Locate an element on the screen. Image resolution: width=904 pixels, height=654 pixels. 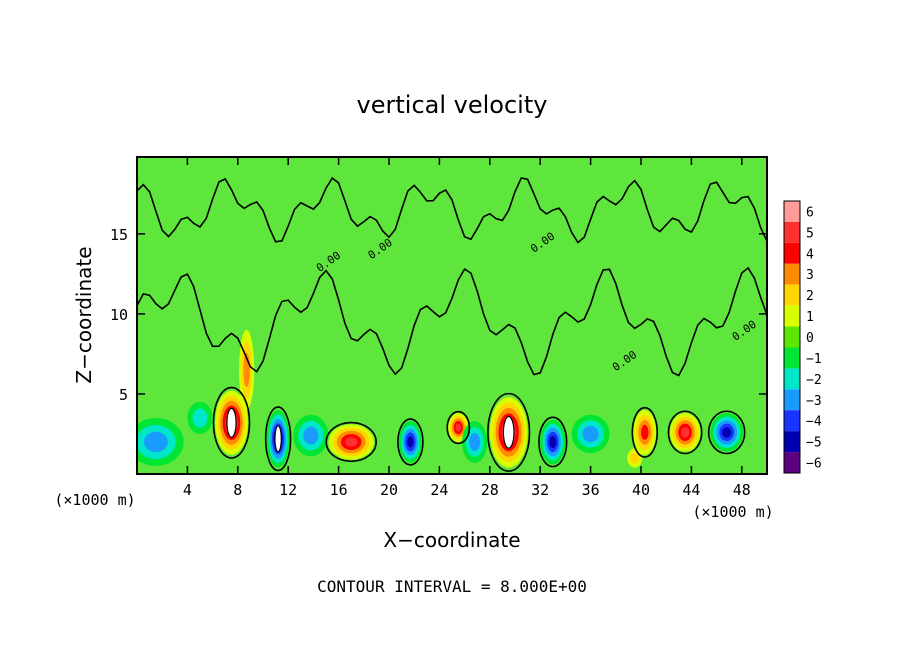
colorbar-label: −4 is located at coordinates (814, 422).